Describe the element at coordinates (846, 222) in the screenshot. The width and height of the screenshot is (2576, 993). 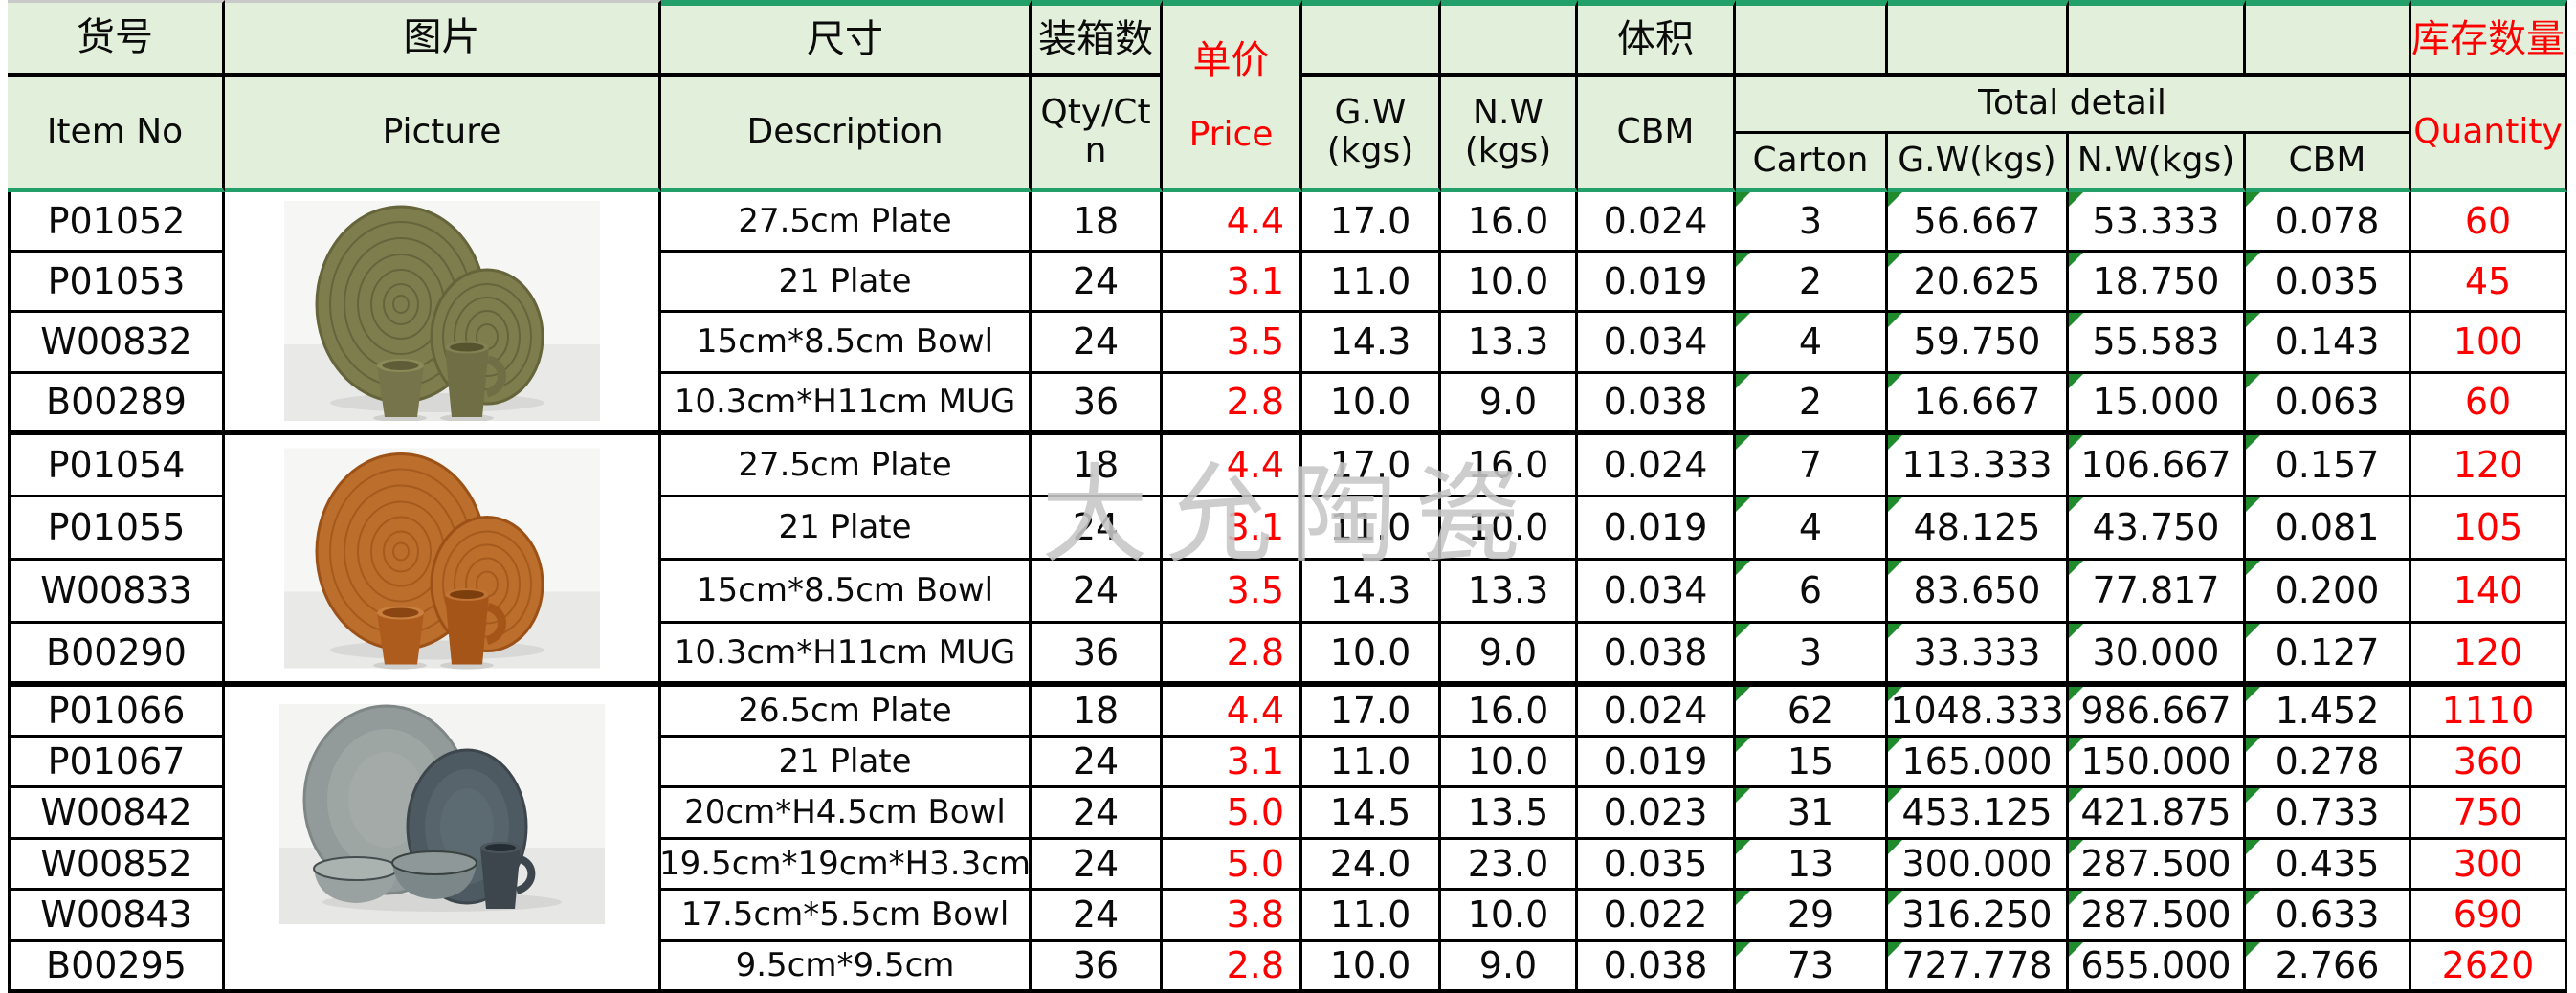
I see `cell-description: 27.5cm Plate` at that location.